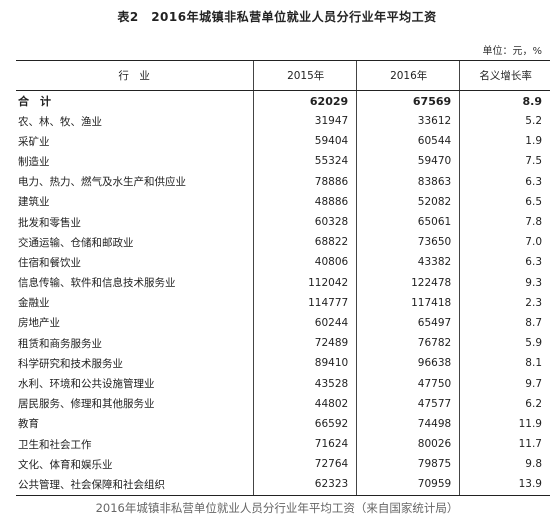  I want to click on industry-cell: 房地产业, so click(39, 323).